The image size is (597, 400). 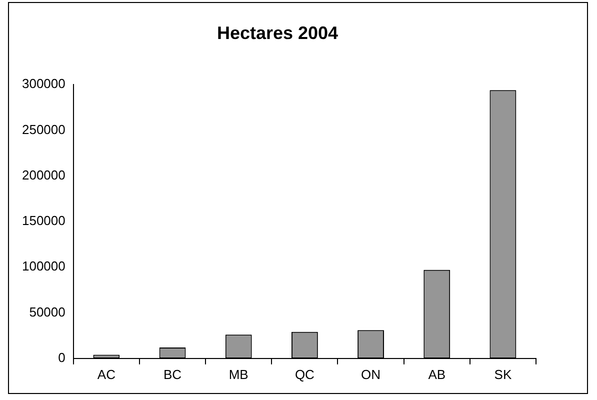 What do you see at coordinates (503, 374) in the screenshot?
I see `x-tick-label: SK` at bounding box center [503, 374].